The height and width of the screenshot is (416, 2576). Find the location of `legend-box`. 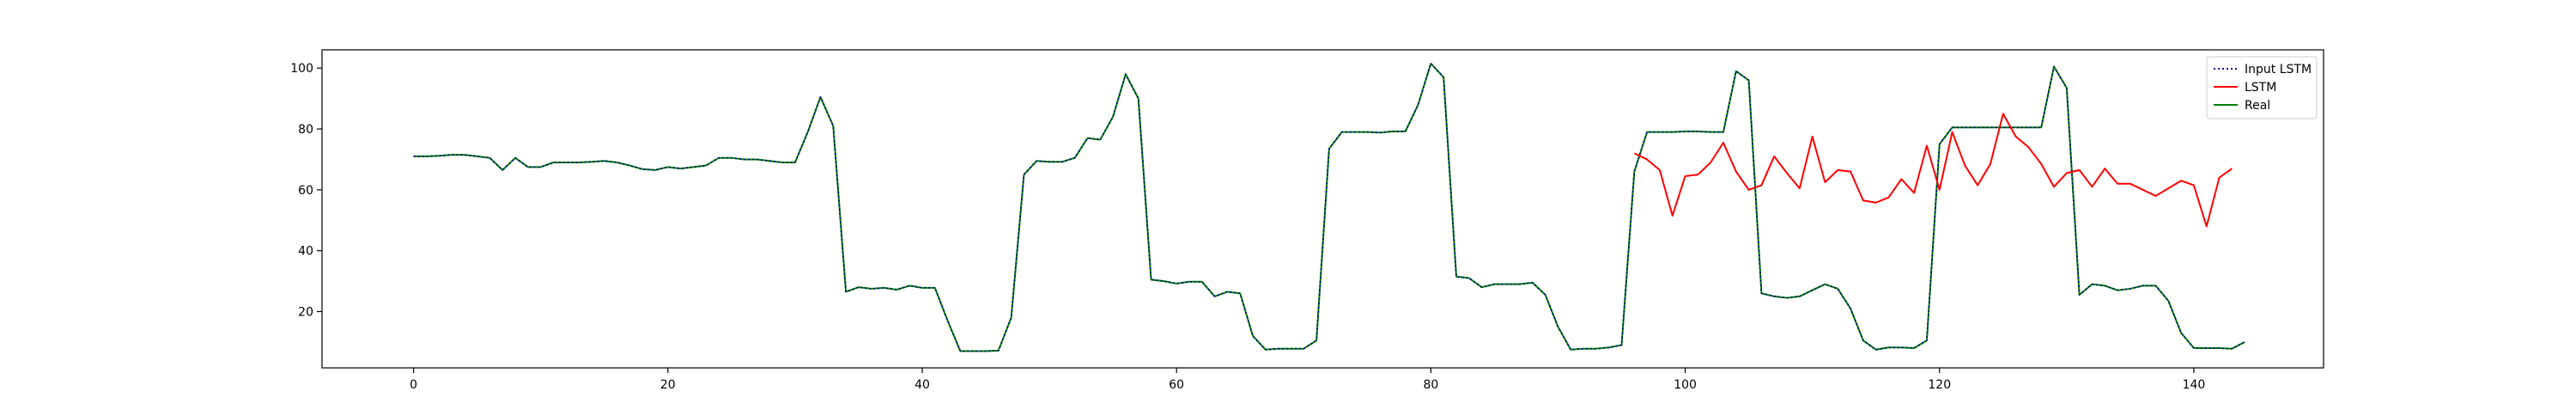

legend-box is located at coordinates (2262, 88).